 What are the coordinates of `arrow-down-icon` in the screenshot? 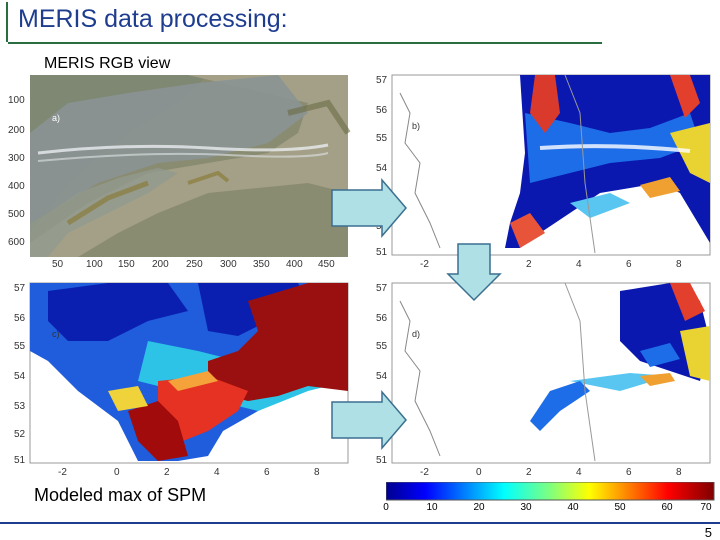 It's located at (474, 272).